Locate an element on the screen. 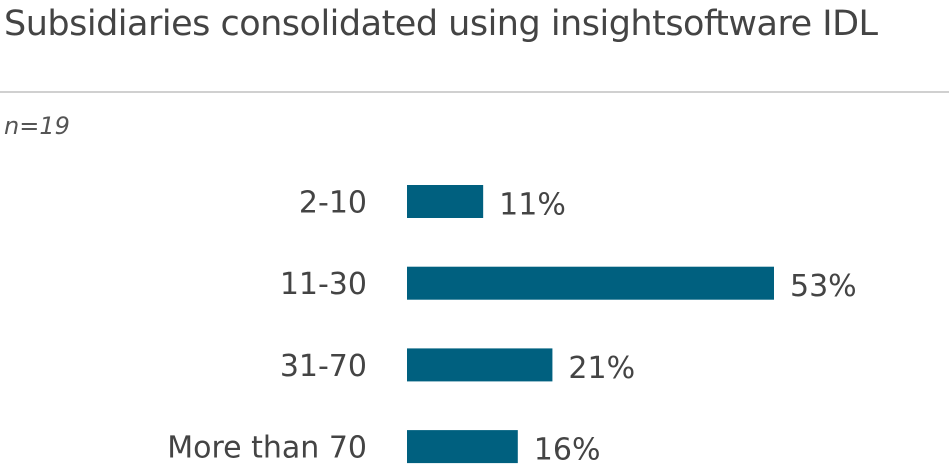 The width and height of the screenshot is (949, 472). category-label: 11-30 is located at coordinates (323, 284).